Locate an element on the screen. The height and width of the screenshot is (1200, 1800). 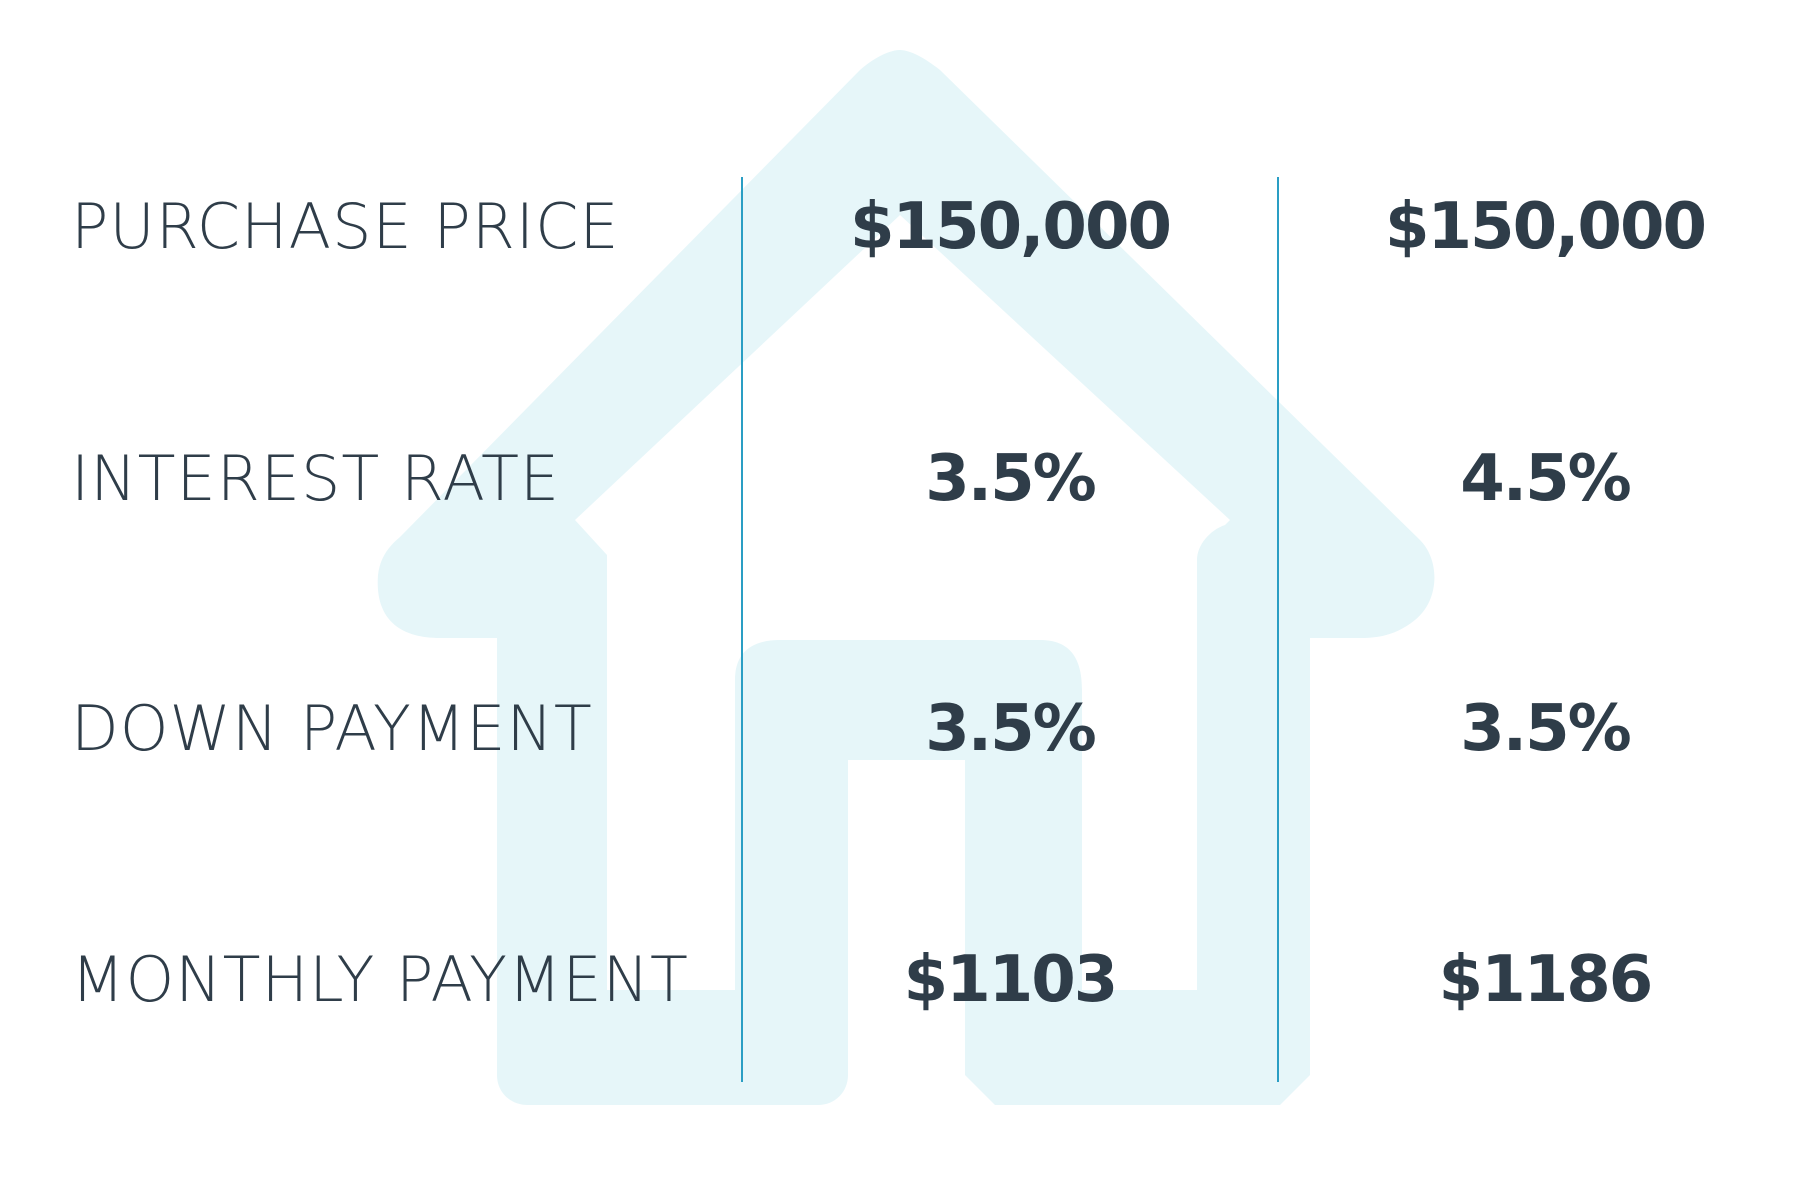
scenario-1-value: $150,000 is located at coordinates (1010, 227).